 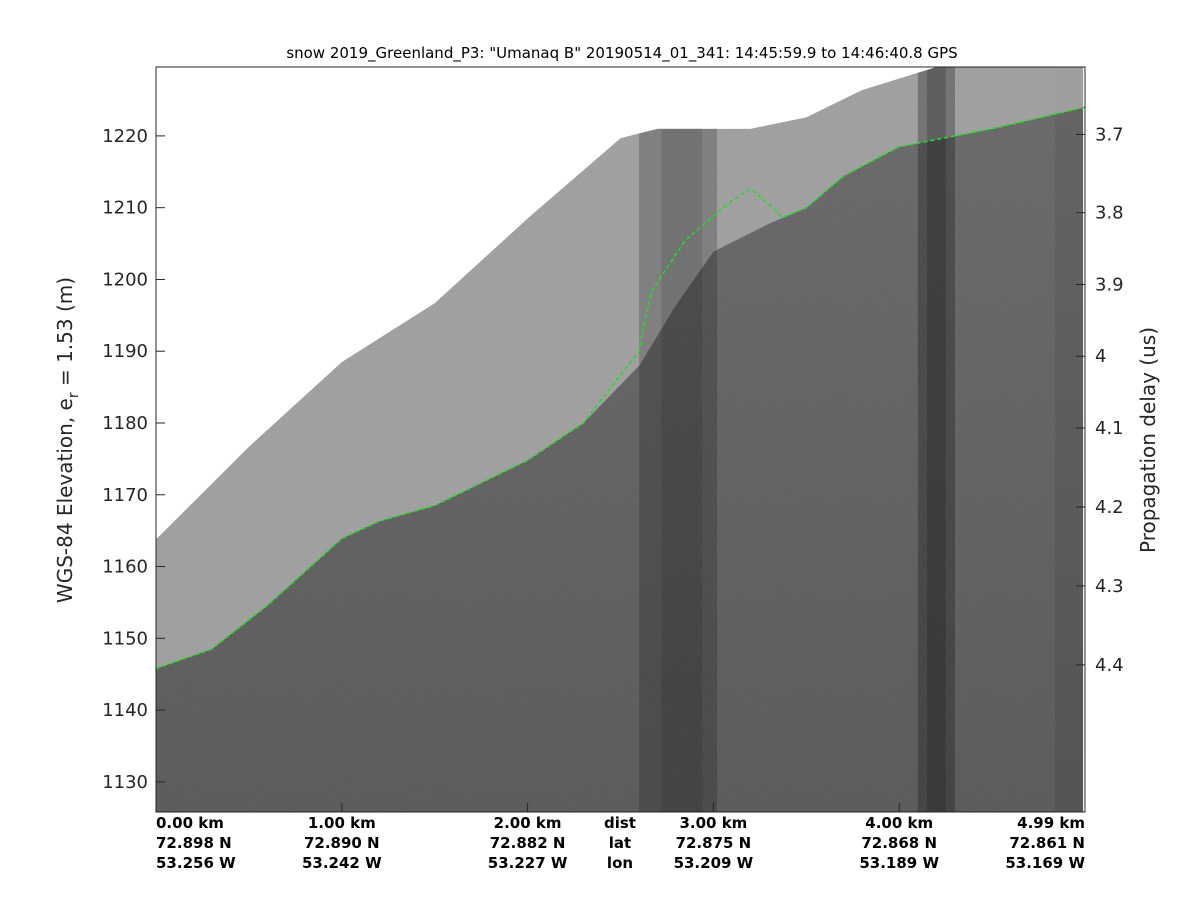 What do you see at coordinates (194, 843) in the screenshot?
I see `x-label-lat: 72.898 N` at bounding box center [194, 843].